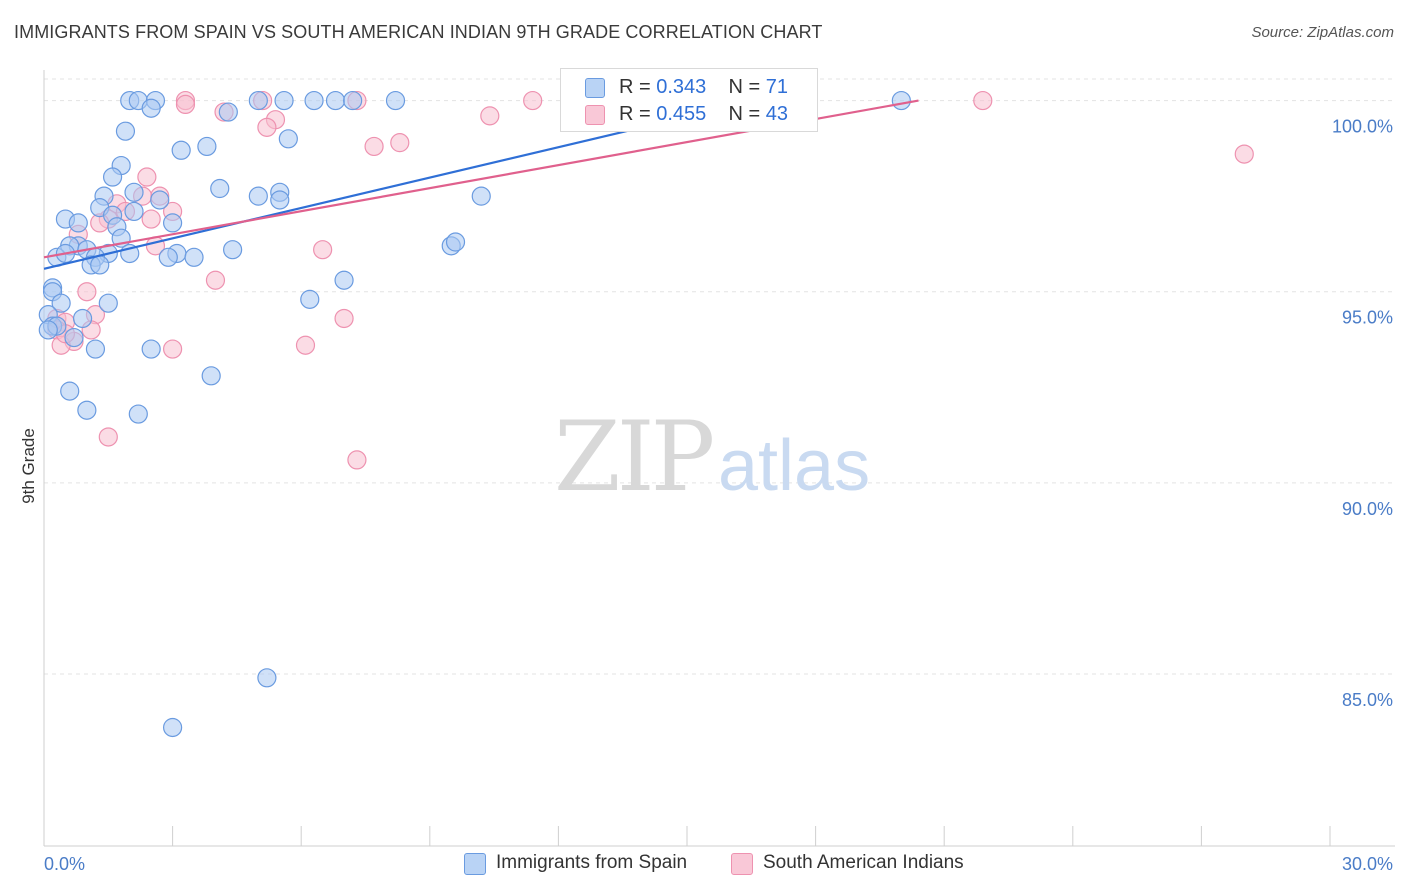  I want to click on legend-n-value: 71, so click(777, 87).